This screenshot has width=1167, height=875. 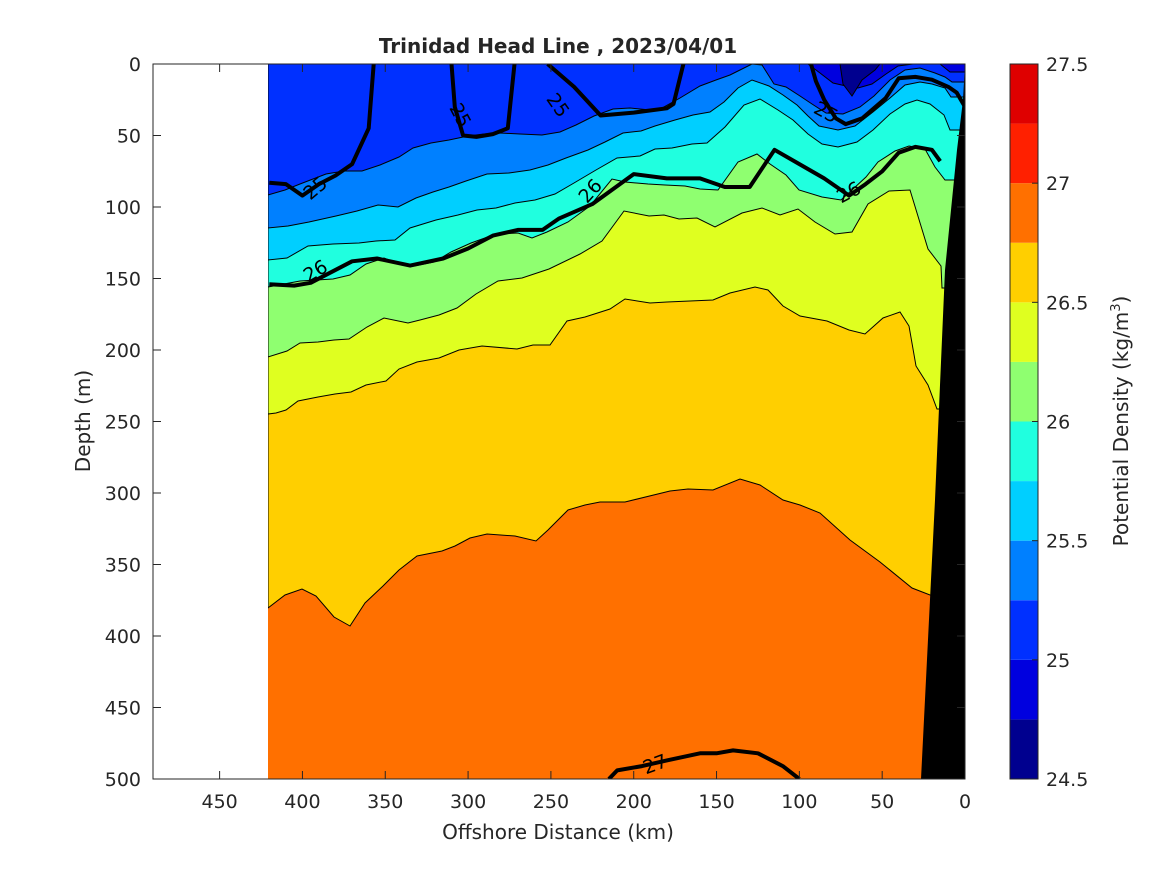 What do you see at coordinates (468, 802) in the screenshot?
I see `x-tick-label: 300` at bounding box center [468, 802].